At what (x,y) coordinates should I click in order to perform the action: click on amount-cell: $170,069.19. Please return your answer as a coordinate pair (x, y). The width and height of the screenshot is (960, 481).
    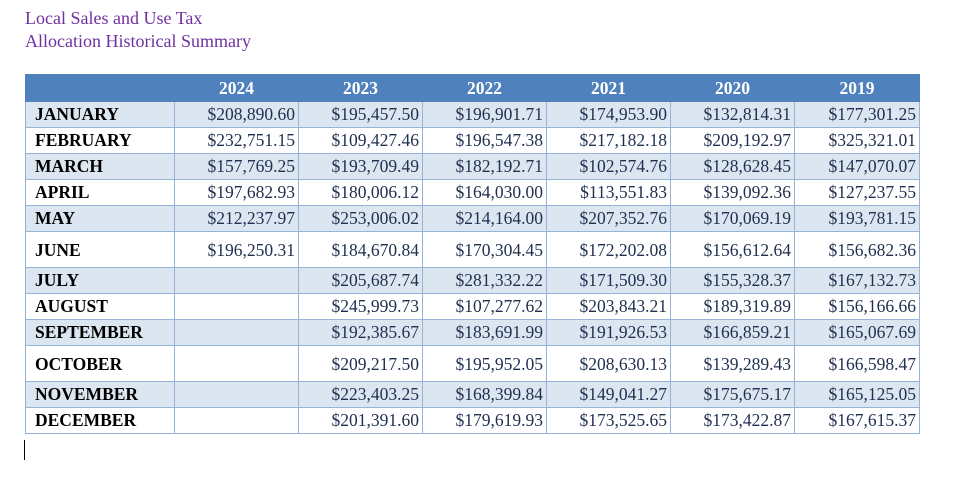
    Looking at the image, I should click on (732, 218).